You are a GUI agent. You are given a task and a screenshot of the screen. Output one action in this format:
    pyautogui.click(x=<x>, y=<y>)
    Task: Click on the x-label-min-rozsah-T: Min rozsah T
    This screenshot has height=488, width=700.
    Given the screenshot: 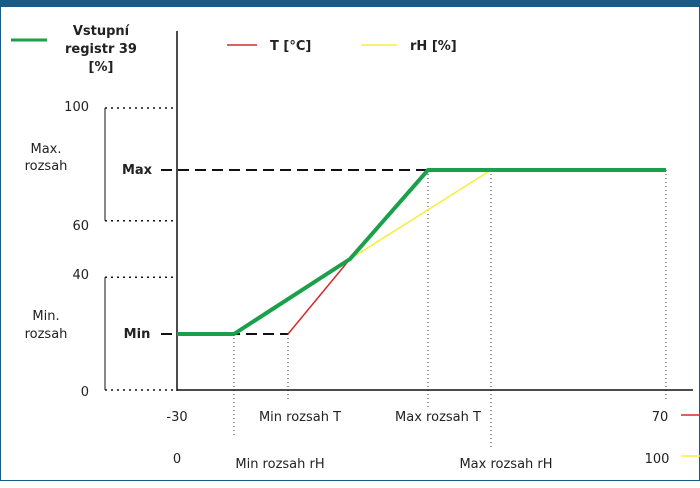 What is the action you would take?
    pyautogui.click(x=300, y=417)
    